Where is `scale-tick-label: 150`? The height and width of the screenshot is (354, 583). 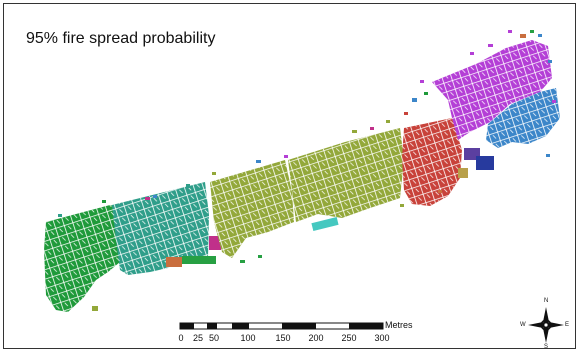
scale-tick-label: 150 is located at coordinates (283, 338).